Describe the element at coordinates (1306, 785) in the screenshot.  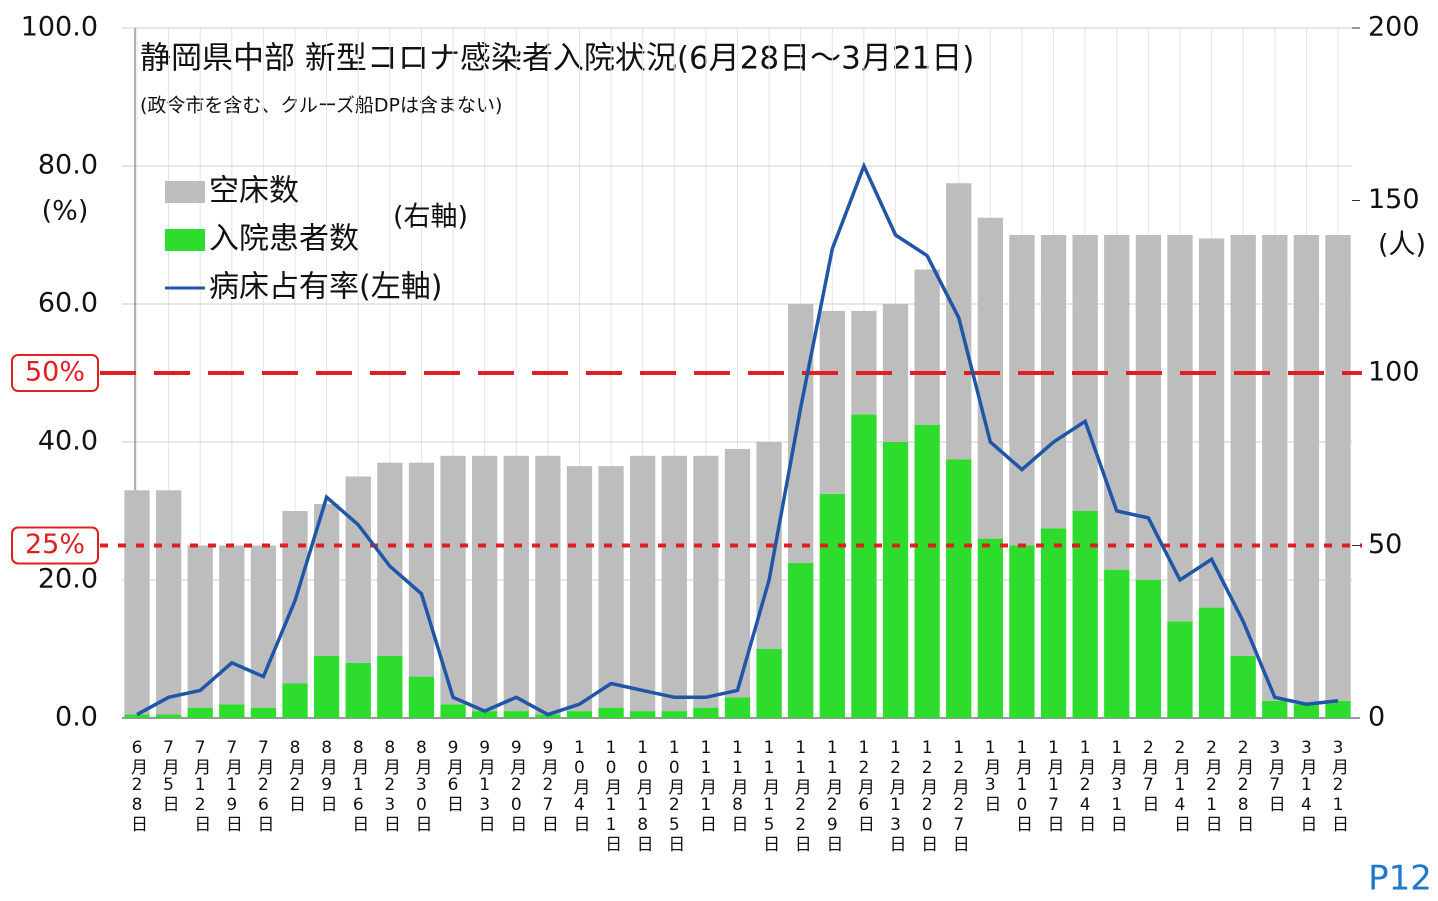
I see `x-tick-label: 3月14日` at that location.